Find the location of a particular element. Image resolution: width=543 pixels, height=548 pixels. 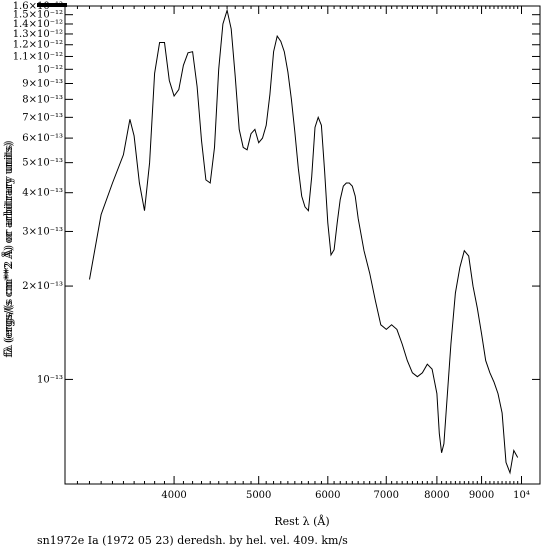

y-tick-label: 5×10⁻¹³ is located at coordinates (42, 163).